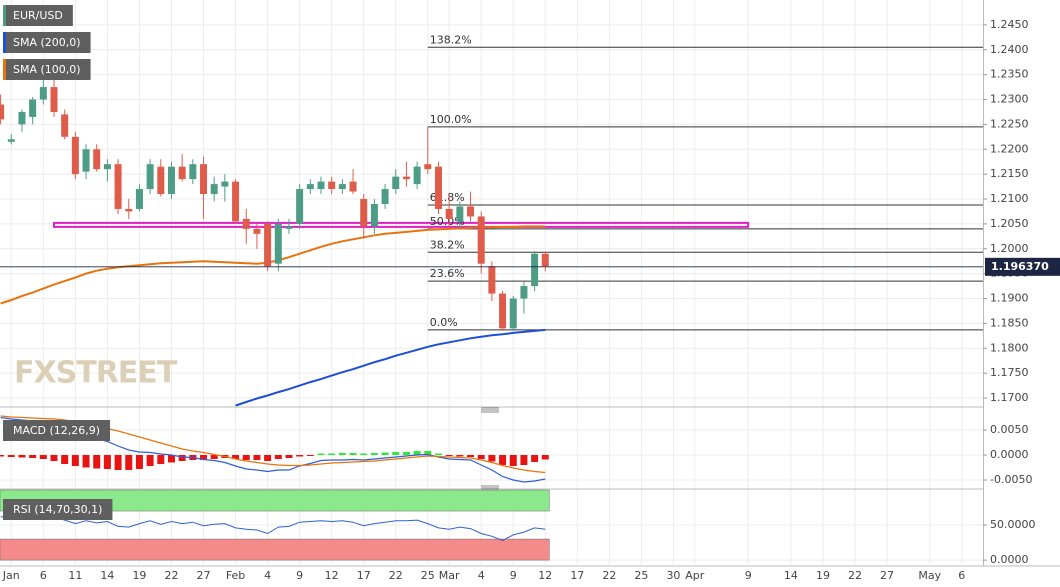 The width and height of the screenshot is (1060, 587). I want to click on y-tick-label: 1.1850, so click(1009, 322).